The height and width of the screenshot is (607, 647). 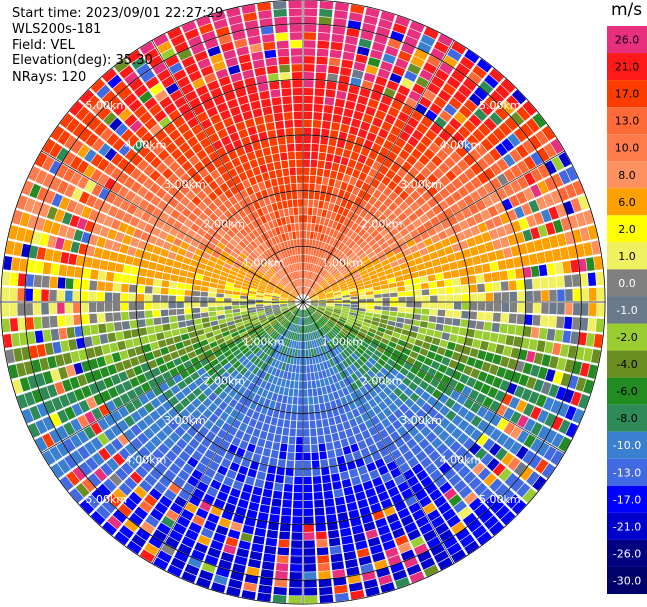 I want to click on colorbar-swatch, so click(x=627, y=283).